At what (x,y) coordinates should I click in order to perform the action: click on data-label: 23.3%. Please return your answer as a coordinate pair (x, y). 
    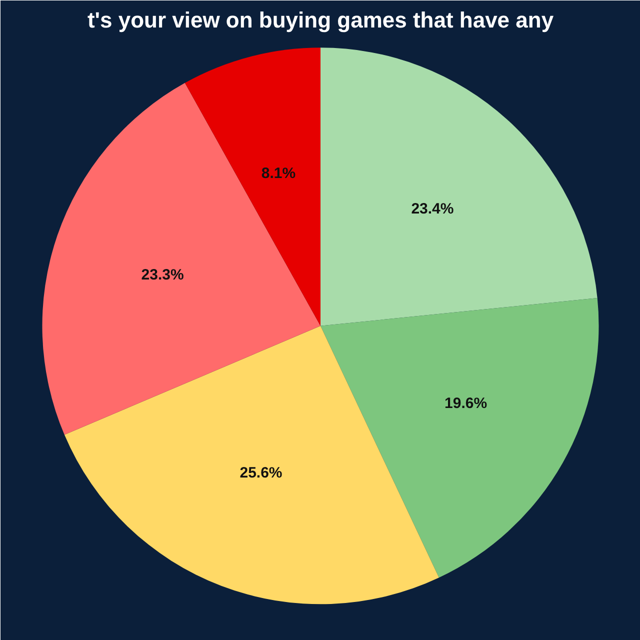
    Looking at the image, I should click on (162, 275).